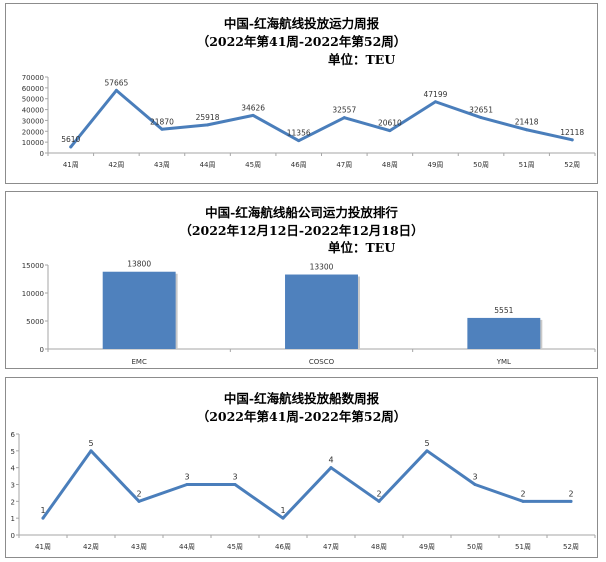 This screenshot has height=562, width=606. I want to click on data-label: 47199, so click(436, 94).